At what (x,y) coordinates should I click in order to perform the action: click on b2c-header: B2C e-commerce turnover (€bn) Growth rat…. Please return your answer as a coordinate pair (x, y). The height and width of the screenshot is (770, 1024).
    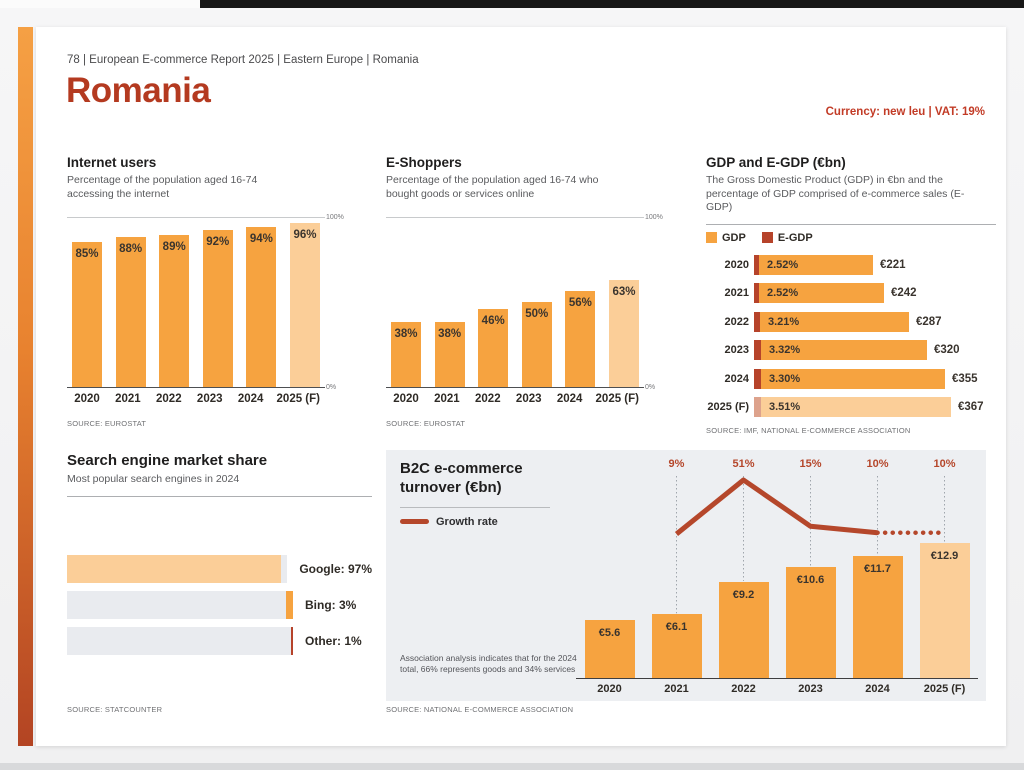
    Looking at the image, I should click on (489, 494).